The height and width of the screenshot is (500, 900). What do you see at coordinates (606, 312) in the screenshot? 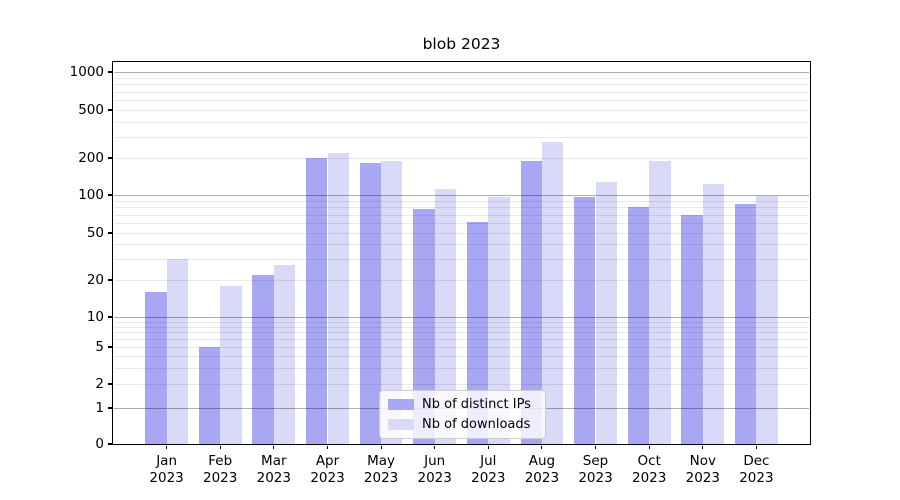
I see `bar-downloads-sep` at bounding box center [606, 312].